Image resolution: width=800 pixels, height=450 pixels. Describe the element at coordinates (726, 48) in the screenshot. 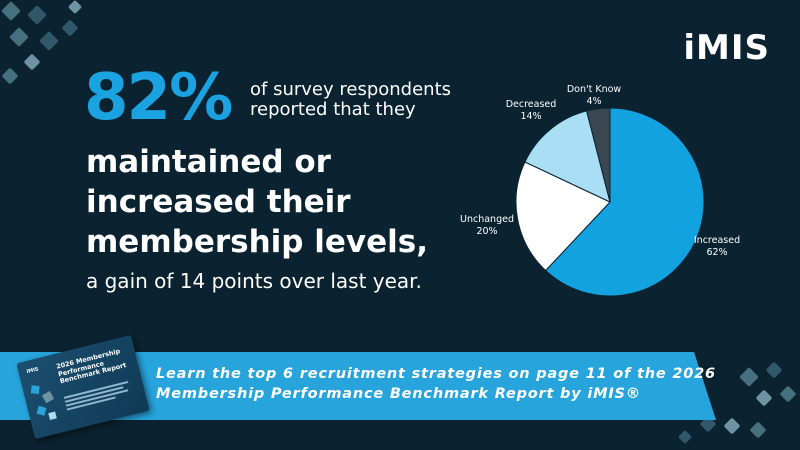

I see `imis-logo: iMIS` at that location.